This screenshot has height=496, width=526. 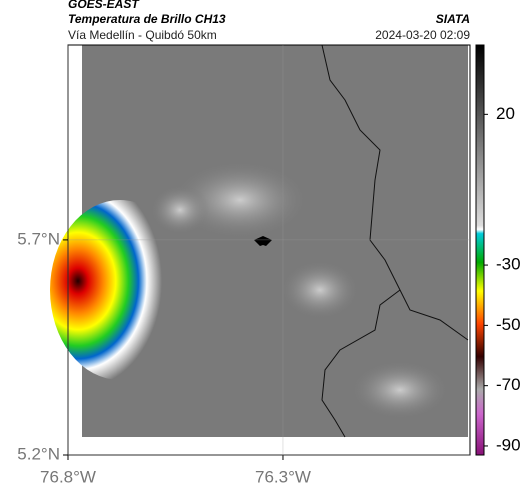 What do you see at coordinates (142, 35) in the screenshot?
I see `subtitle: Vía Medellín - Quibdó 50km` at bounding box center [142, 35].